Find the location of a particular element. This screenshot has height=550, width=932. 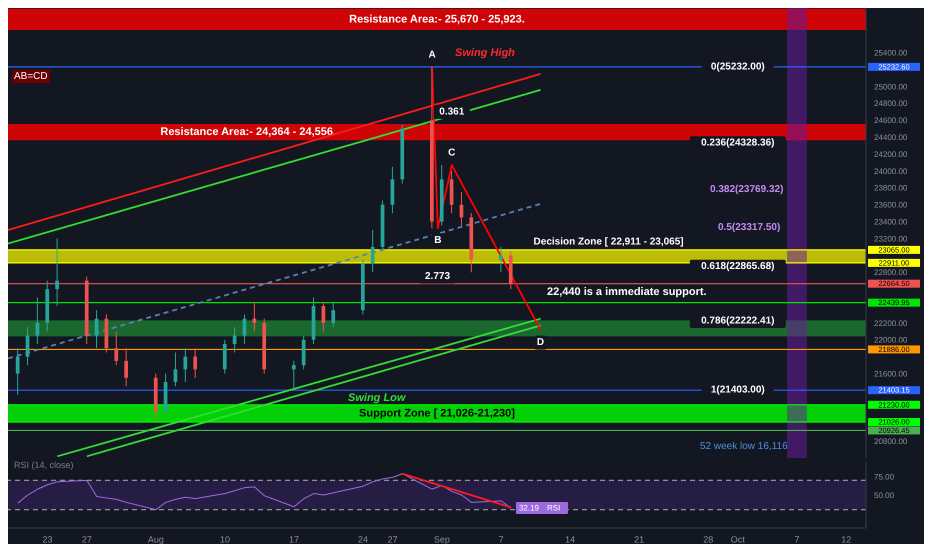

annotation: 22,440 is a immediate support. is located at coordinates (627, 292).